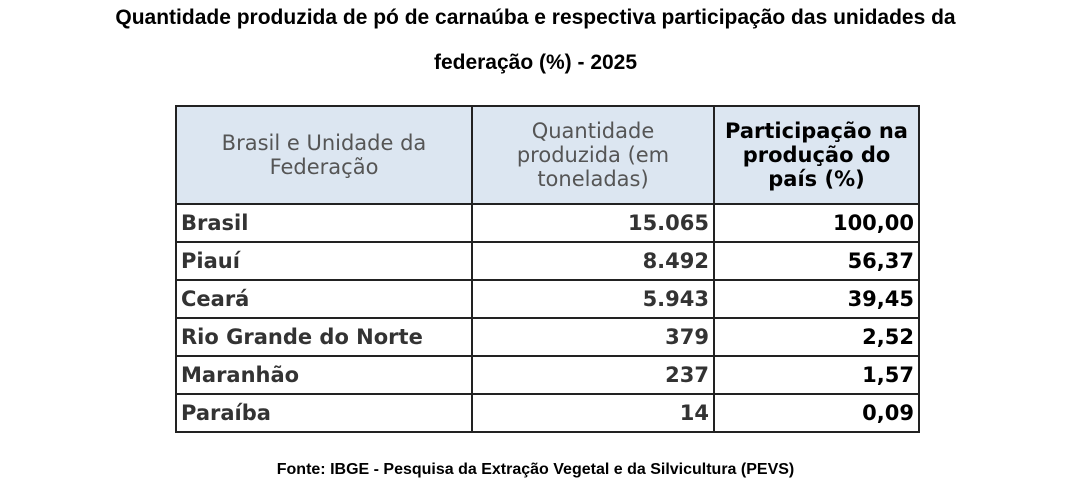  Describe the element at coordinates (816, 223) in the screenshot. I see `table-cell: 100,00` at that location.